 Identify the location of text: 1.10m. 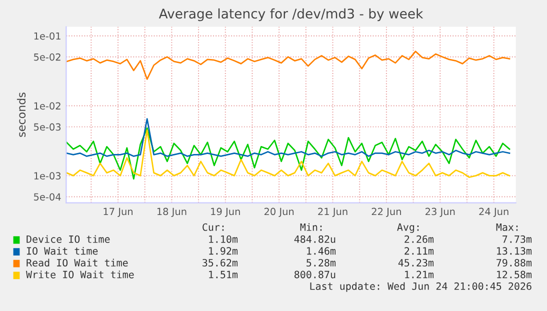
(223, 239).